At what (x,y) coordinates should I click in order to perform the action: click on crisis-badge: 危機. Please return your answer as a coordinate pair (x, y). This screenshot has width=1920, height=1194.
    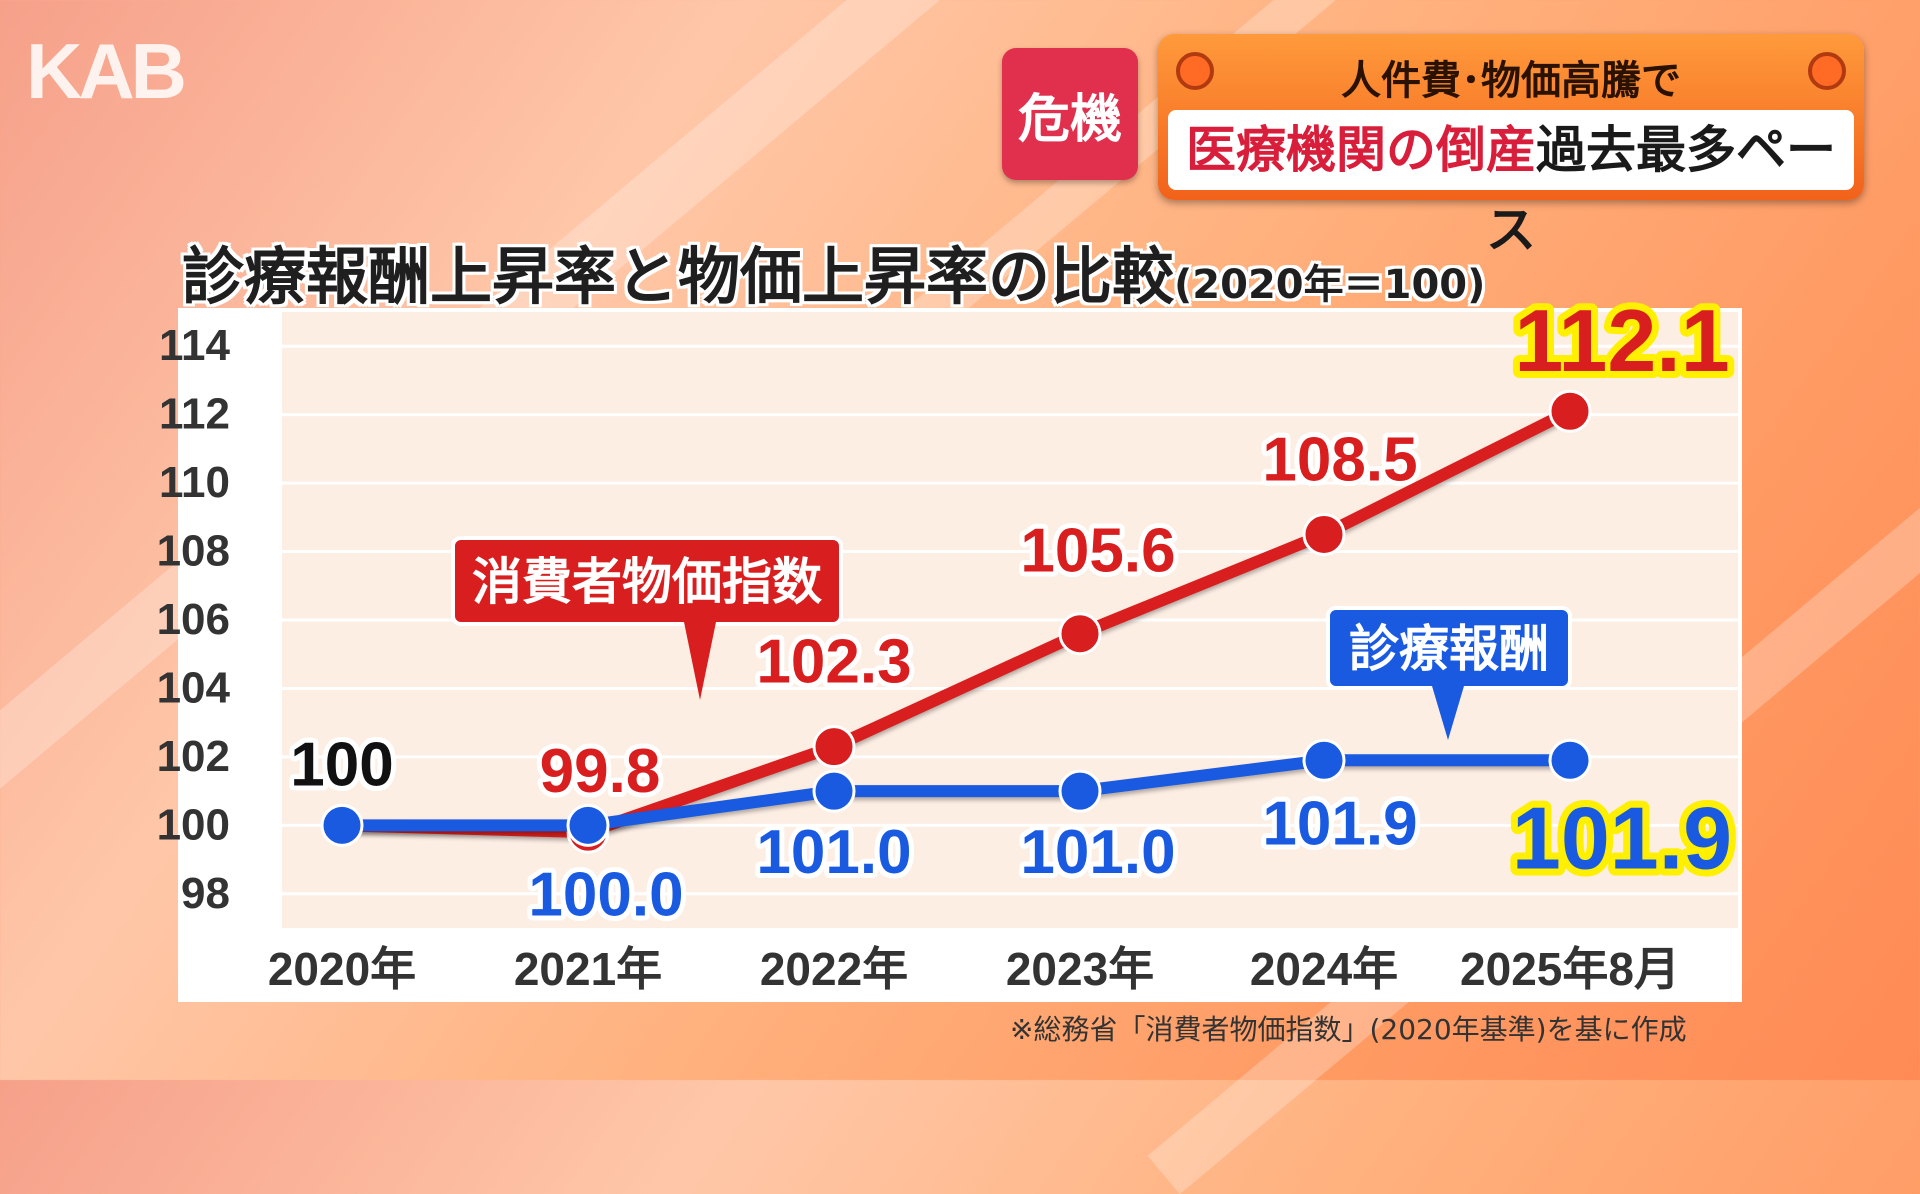
    Looking at the image, I should click on (1070, 114).